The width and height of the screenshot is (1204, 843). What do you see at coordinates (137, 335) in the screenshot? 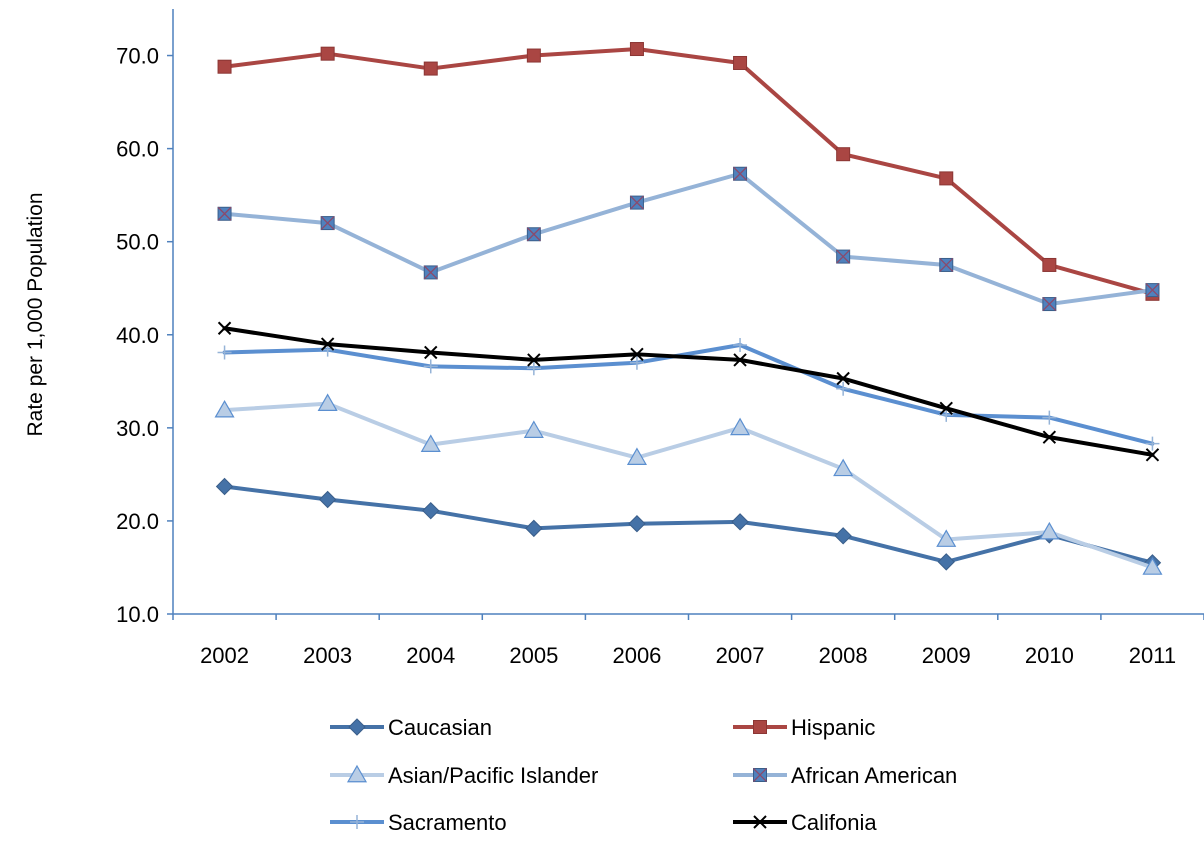
I see `y-tick-label: 40.0` at bounding box center [137, 335].